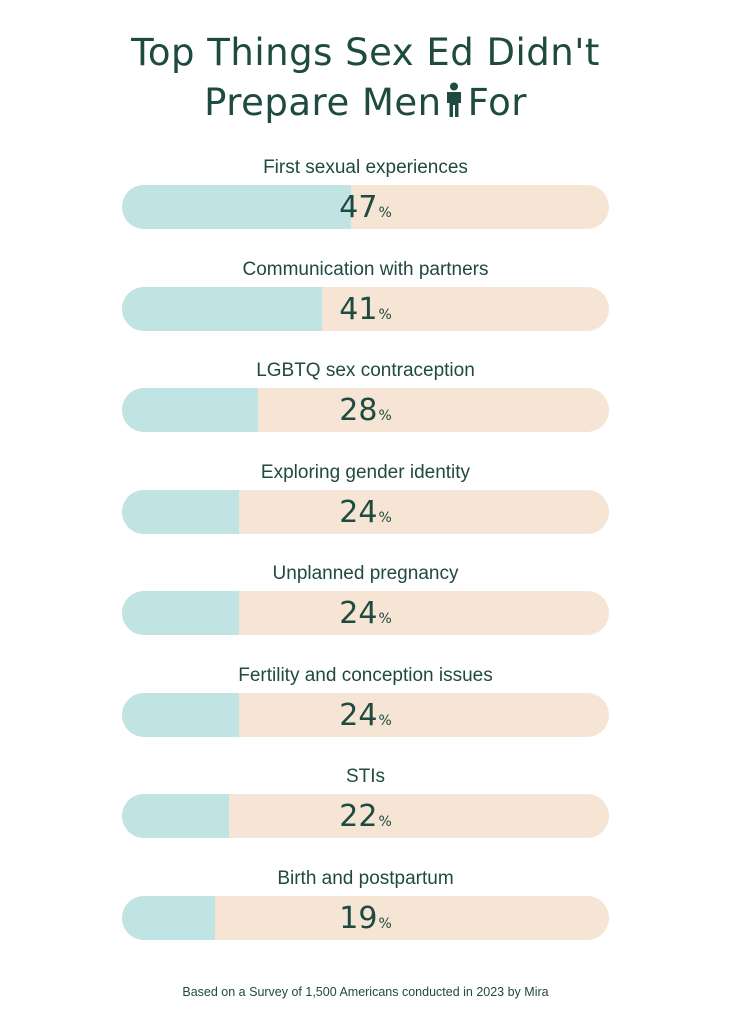  Describe the element at coordinates (323, 102) in the screenshot. I see `title-text-before-icon: Prepare Men` at that location.